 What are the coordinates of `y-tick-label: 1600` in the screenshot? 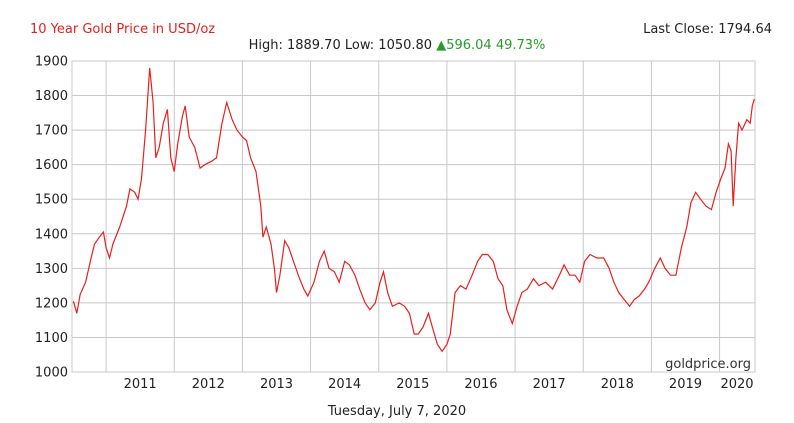 It's located at (51, 165).